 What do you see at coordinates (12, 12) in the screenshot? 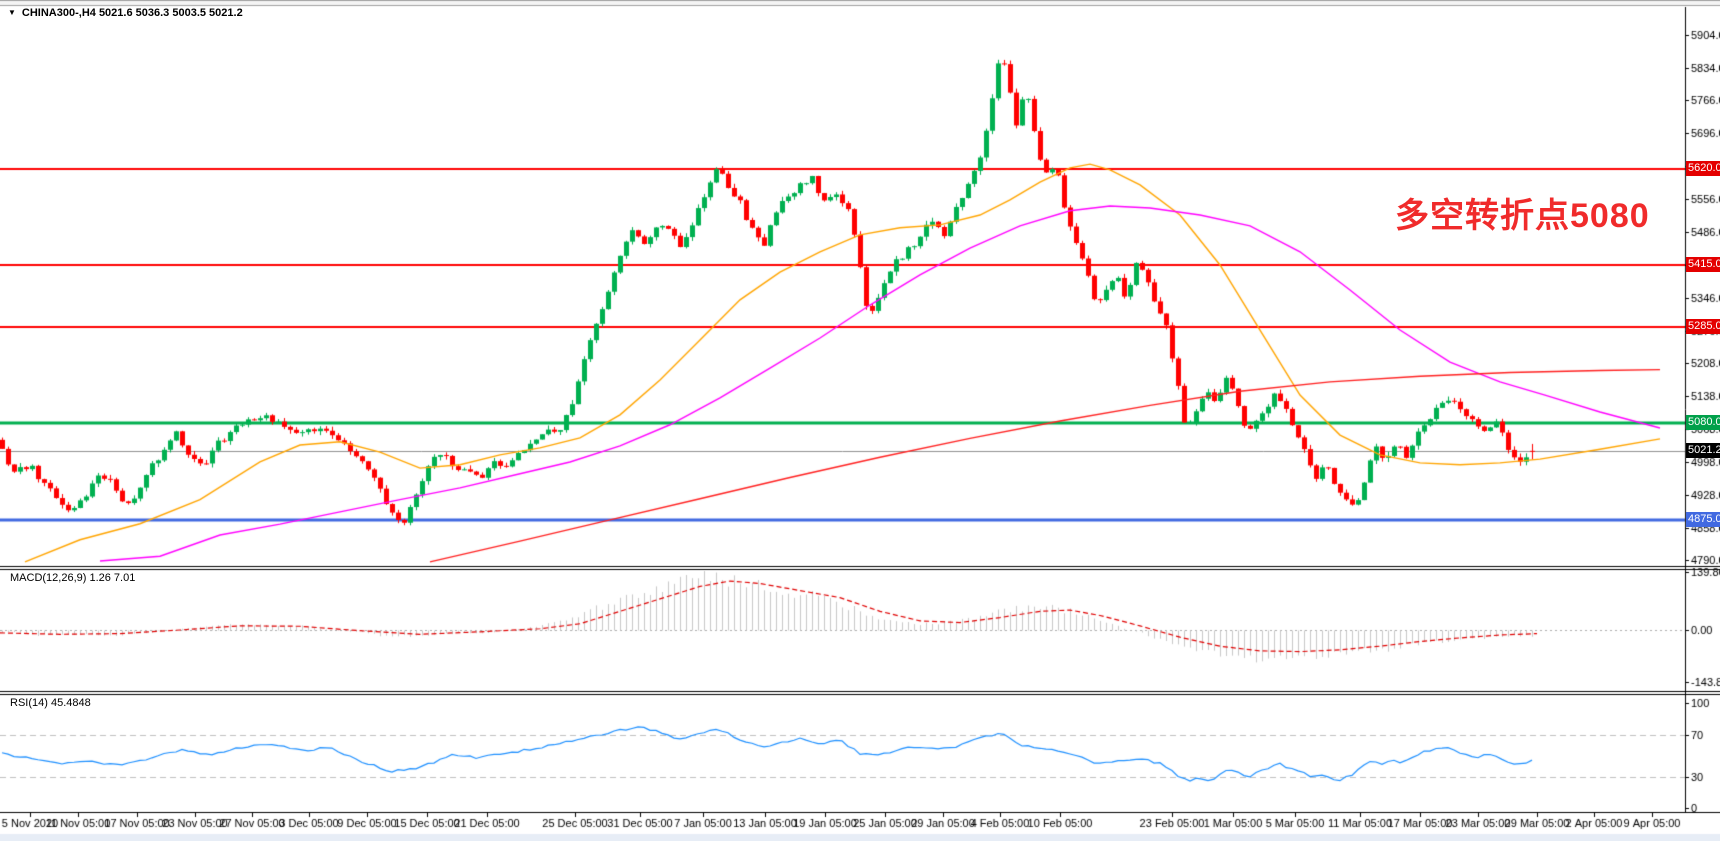
I see `chevron-down-icon: ▼` at bounding box center [12, 12].